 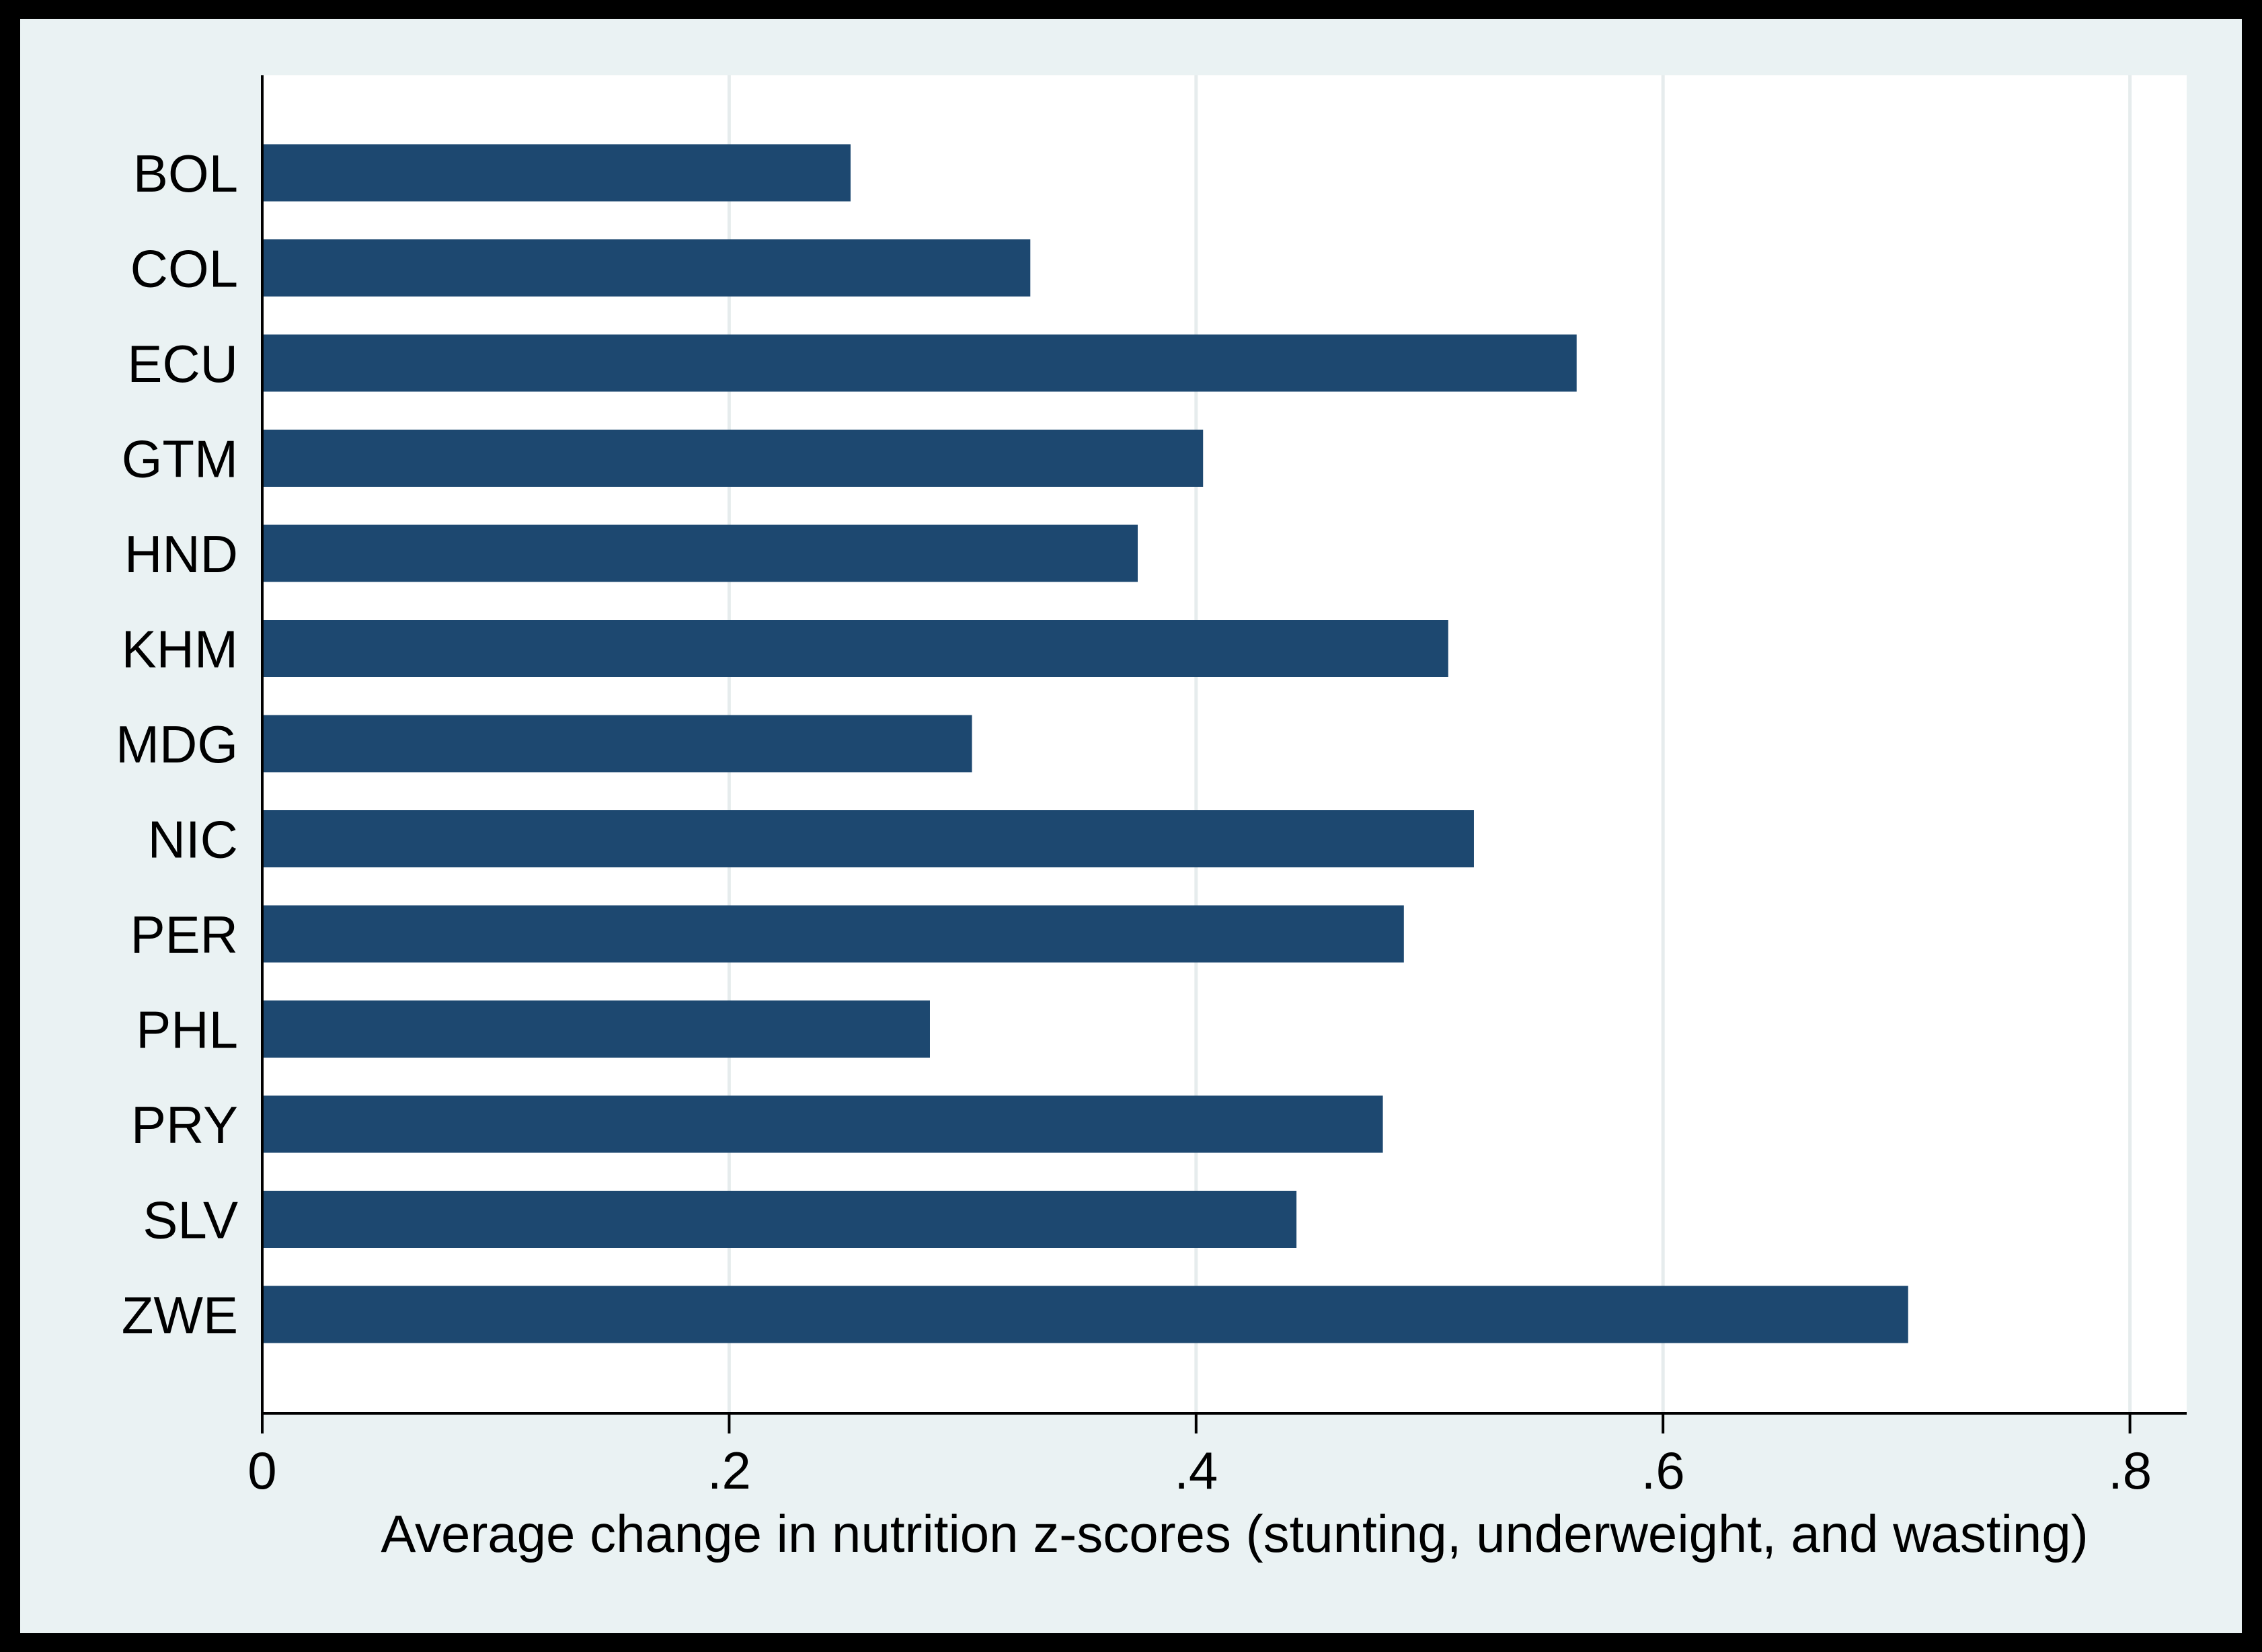 What do you see at coordinates (180, 1315) in the screenshot?
I see `category-label-zwe: ZWE` at bounding box center [180, 1315].